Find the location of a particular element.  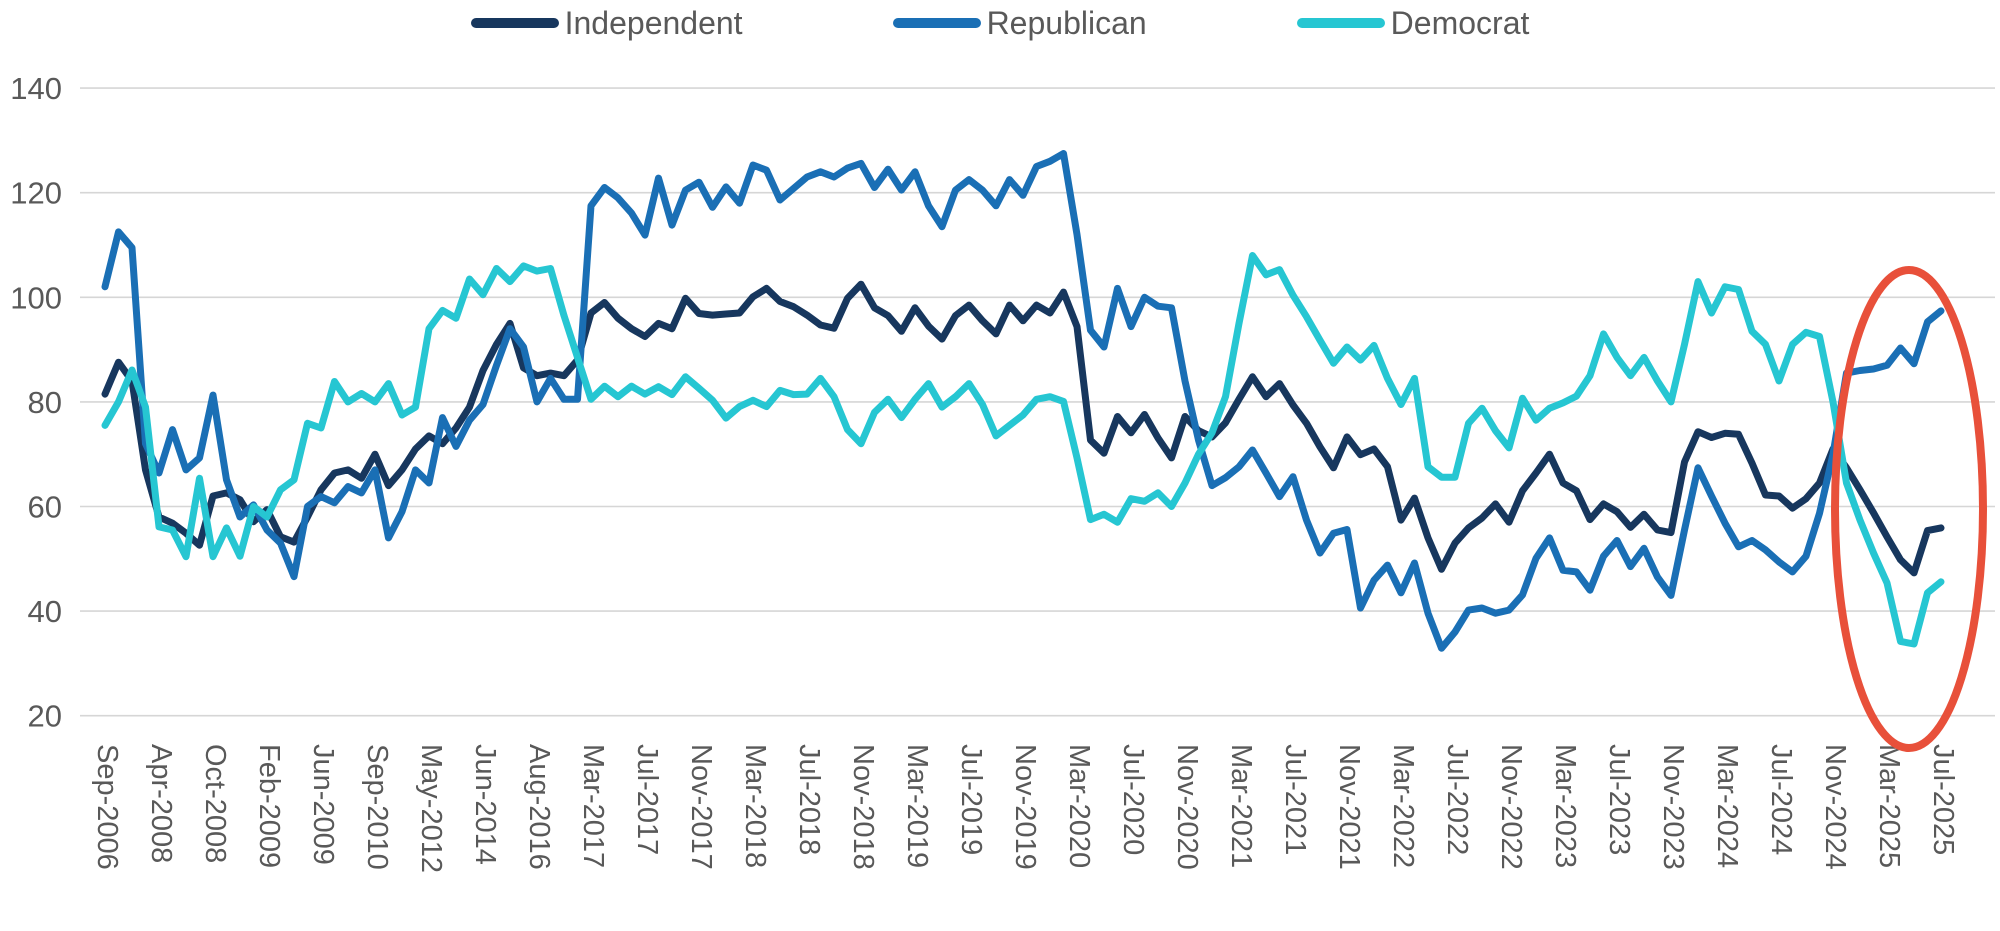

x-axis-tick-label: Jul-2020 is located at coordinates (1133, 799).